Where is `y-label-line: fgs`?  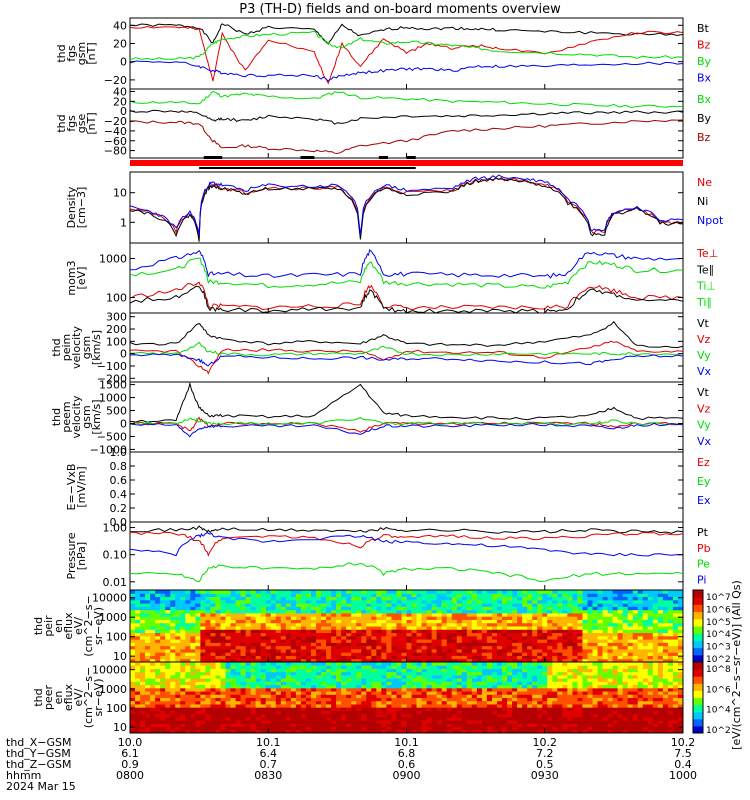 y-label-line: fgs is located at coordinates (71, 53).